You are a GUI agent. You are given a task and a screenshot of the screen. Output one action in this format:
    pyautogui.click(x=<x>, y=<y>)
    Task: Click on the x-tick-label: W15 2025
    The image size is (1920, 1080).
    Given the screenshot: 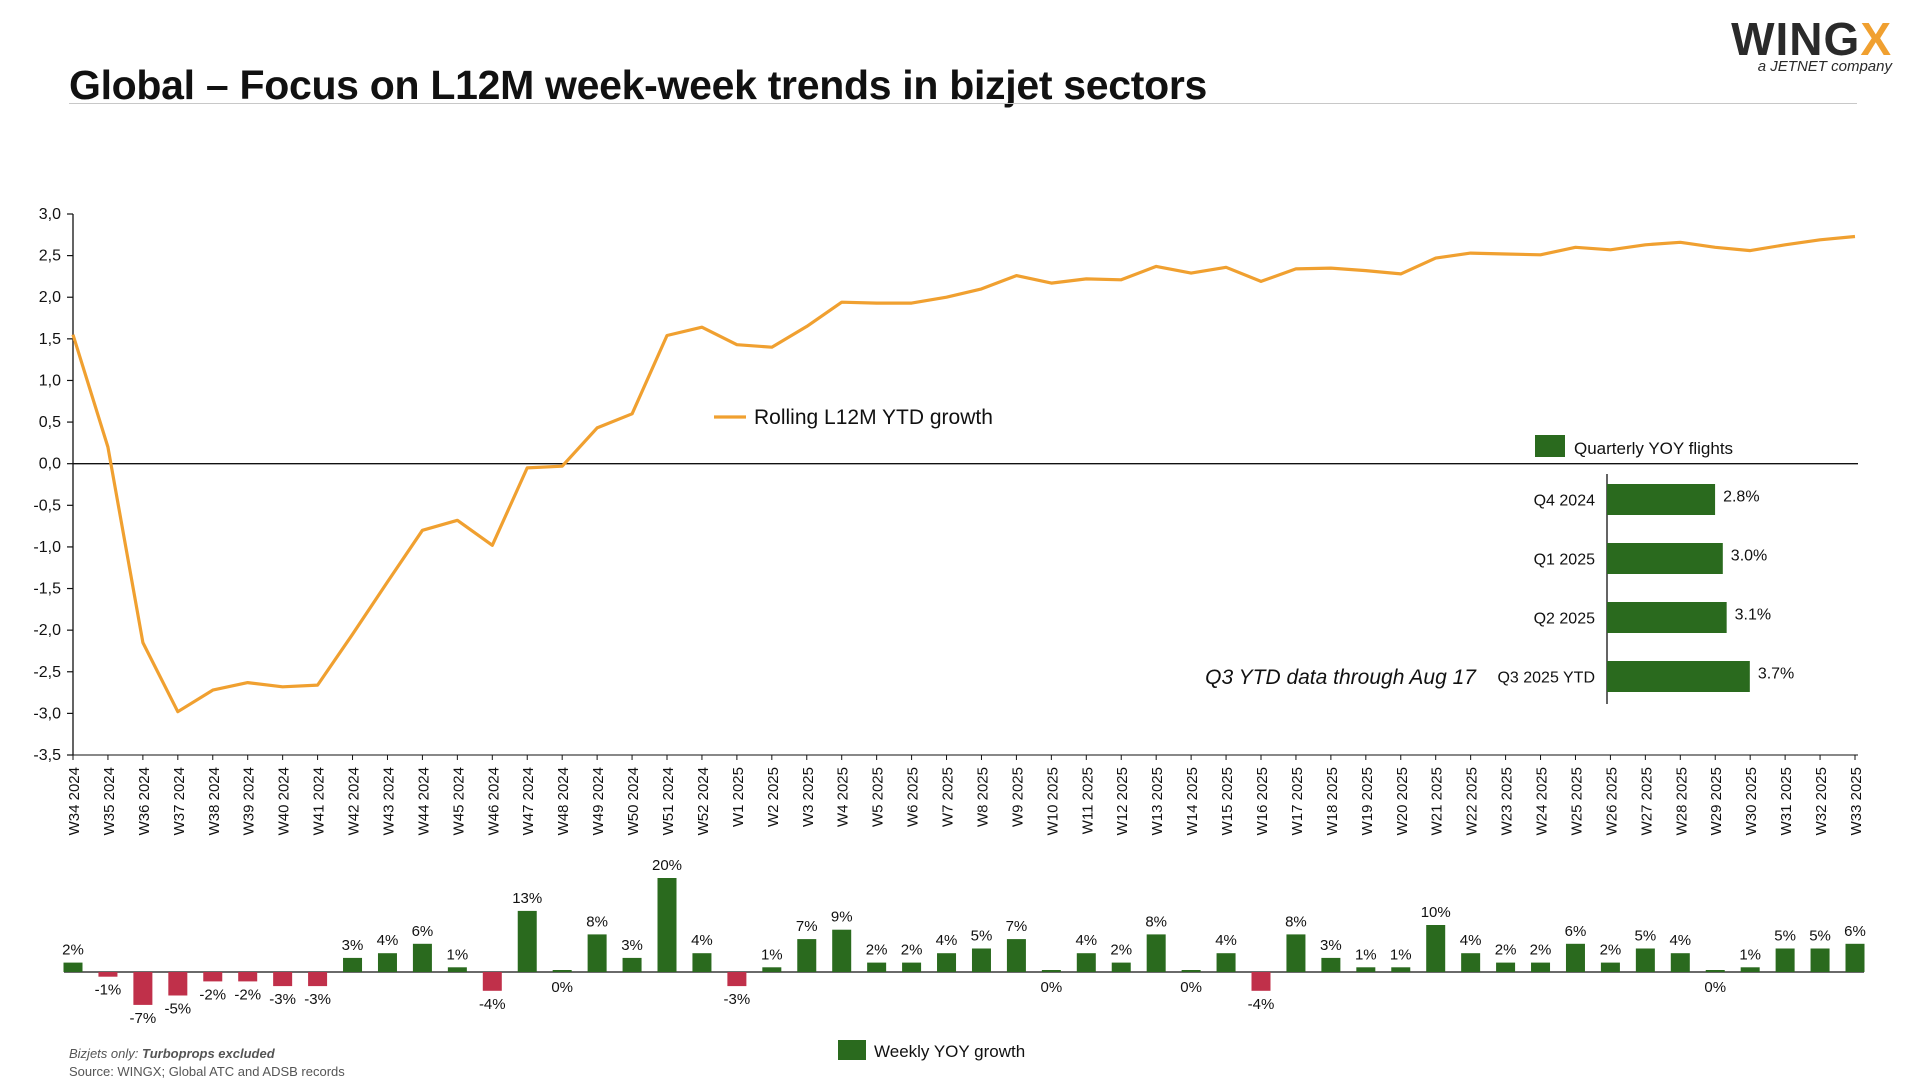 What is the action you would take?
    pyautogui.click(x=1227, y=801)
    